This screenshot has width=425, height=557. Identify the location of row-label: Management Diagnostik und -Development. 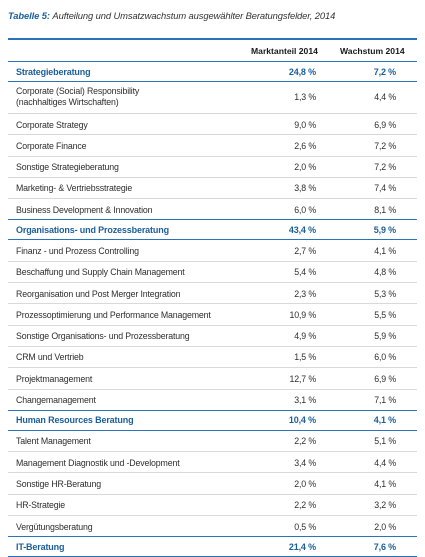
(98, 462).